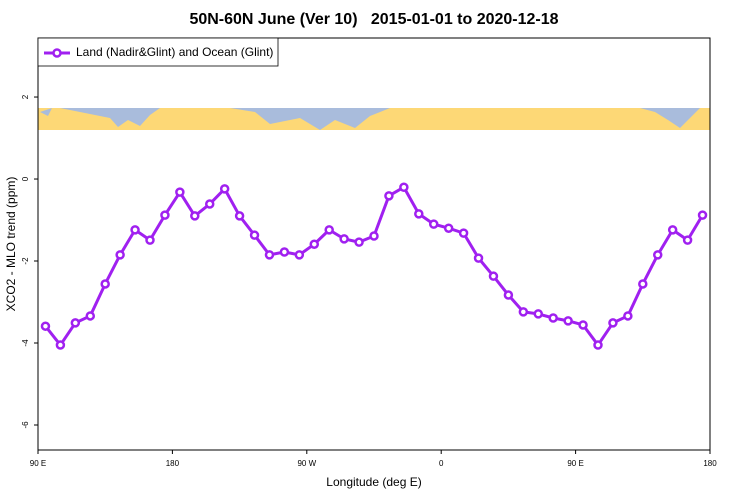 Image resolution: width=750 pixels, height=500 pixels. What do you see at coordinates (57, 53) in the screenshot?
I see `legend-marker` at bounding box center [57, 53].